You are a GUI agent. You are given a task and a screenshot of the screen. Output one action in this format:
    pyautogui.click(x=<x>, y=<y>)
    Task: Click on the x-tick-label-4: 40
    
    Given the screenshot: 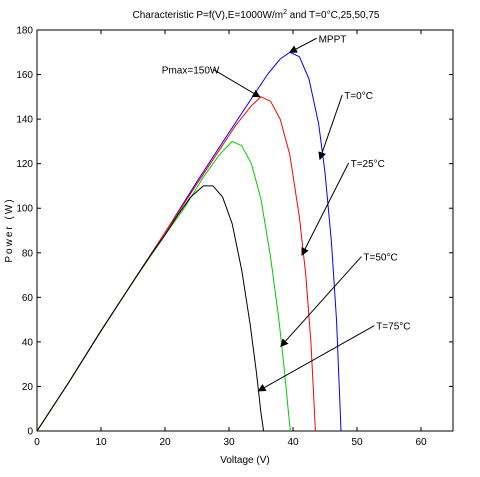 What is the action you would take?
    pyautogui.click(x=293, y=442)
    